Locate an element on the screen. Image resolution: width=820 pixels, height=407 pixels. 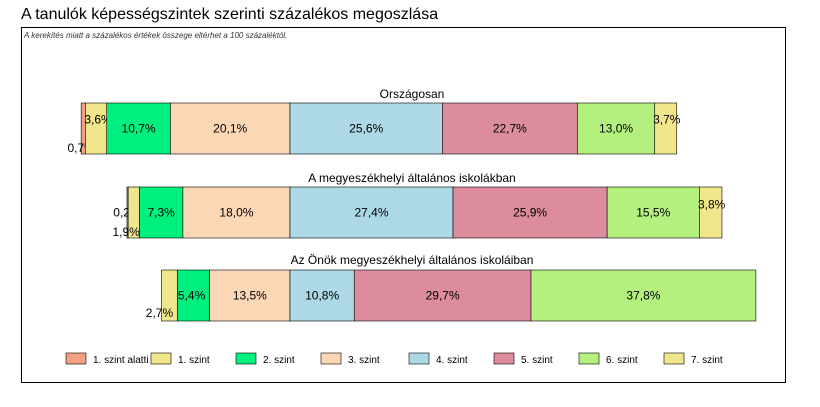
legend-label: 1. szint alatti is located at coordinates (121, 360).